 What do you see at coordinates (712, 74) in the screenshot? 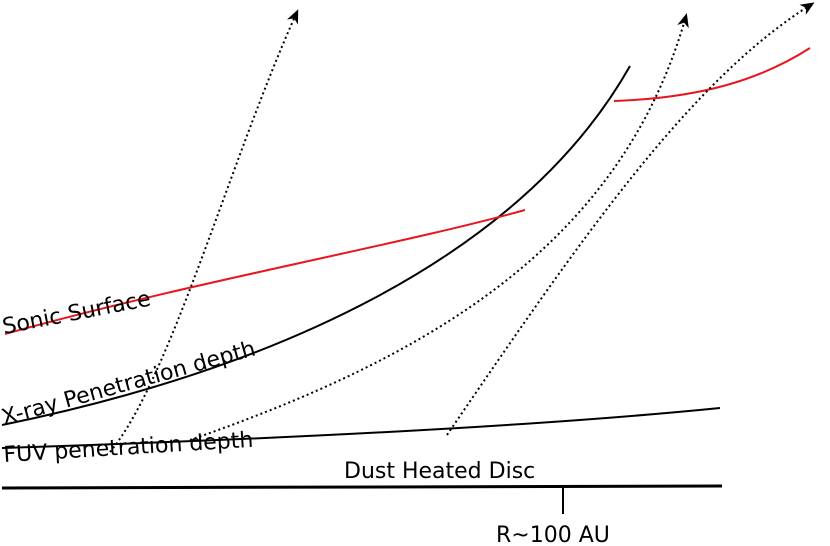
I see `sonic-surface-outer-curve` at bounding box center [712, 74].